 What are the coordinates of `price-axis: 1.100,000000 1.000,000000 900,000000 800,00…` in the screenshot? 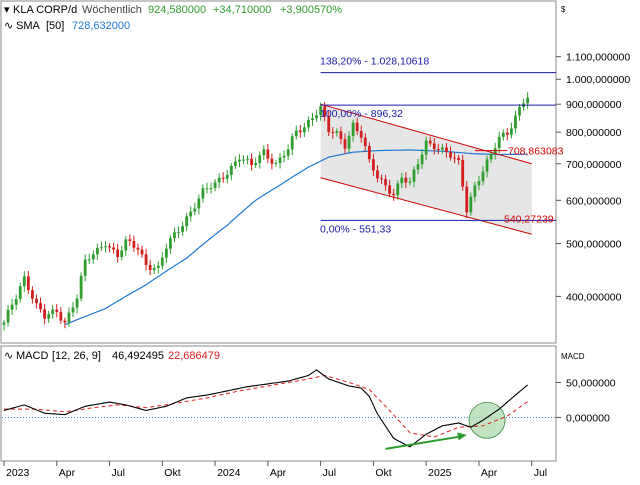 It's located at (593, 177).